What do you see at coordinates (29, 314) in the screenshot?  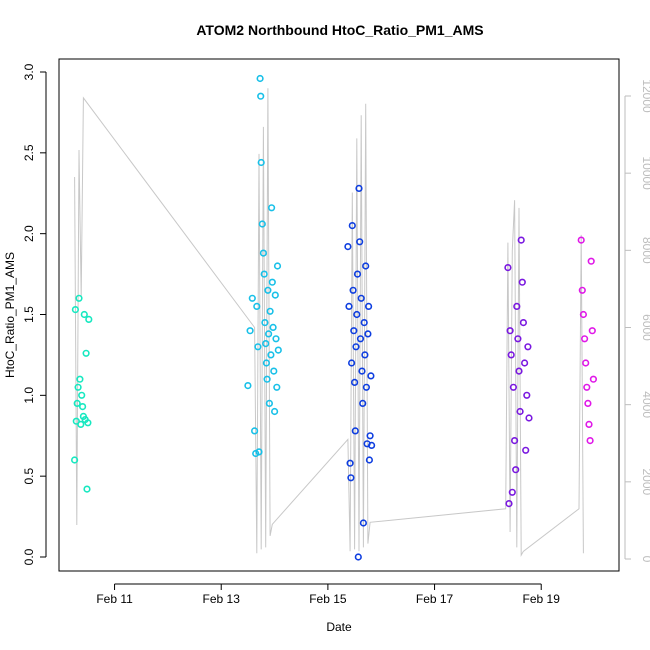 I see `left-tick-label: 1.5` at bounding box center [29, 314].